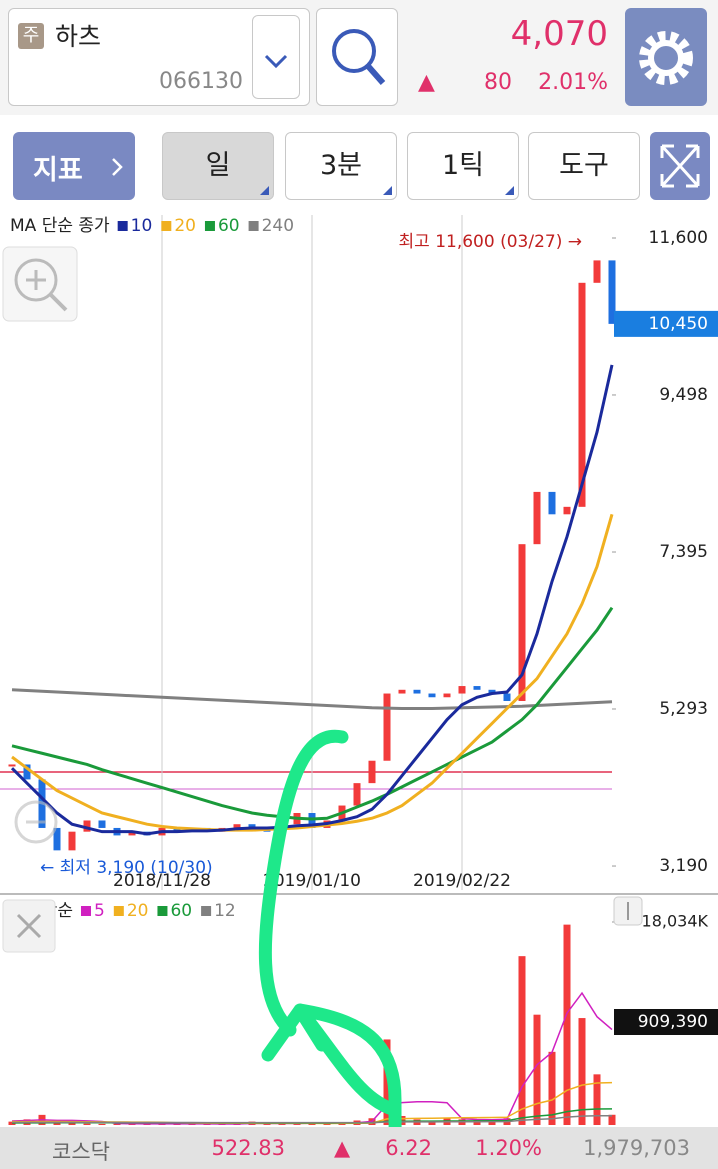  I want to click on legend-label: 240, so click(278, 226).